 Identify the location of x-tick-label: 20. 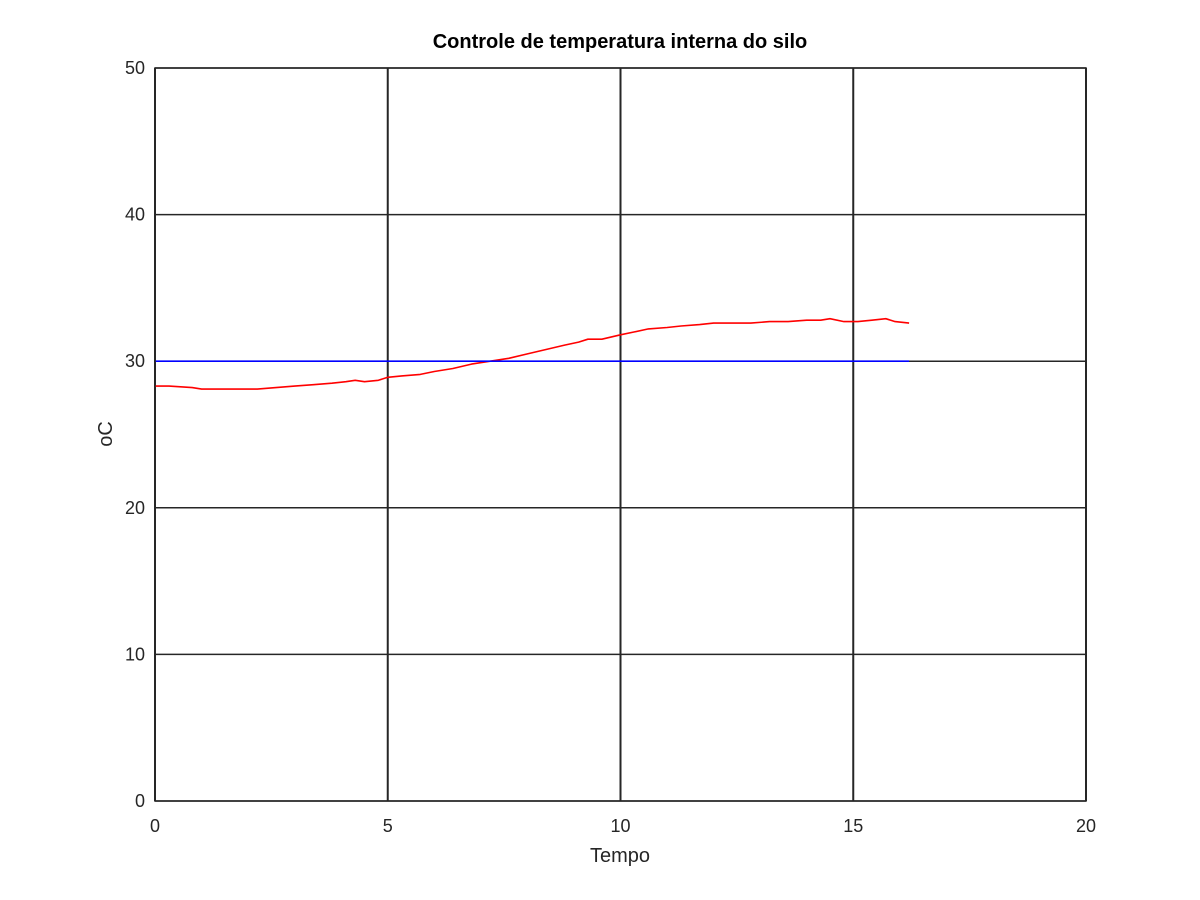
(1086, 826).